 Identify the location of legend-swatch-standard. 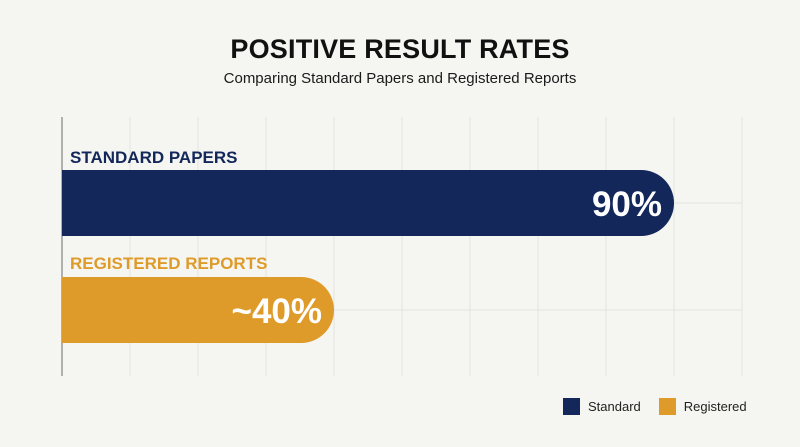
(571, 406).